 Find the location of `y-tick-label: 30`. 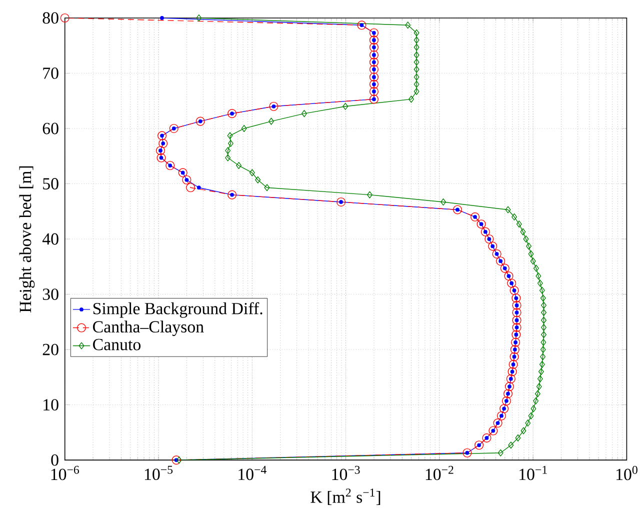

y-tick-label: 30 is located at coordinates (50, 294).